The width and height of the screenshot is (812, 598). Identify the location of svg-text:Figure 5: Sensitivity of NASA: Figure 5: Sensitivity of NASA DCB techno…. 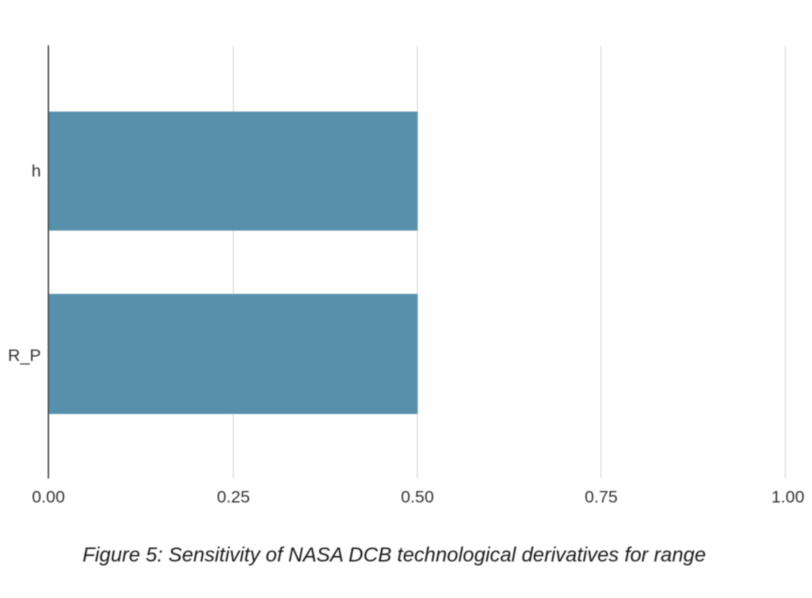
(393, 556).